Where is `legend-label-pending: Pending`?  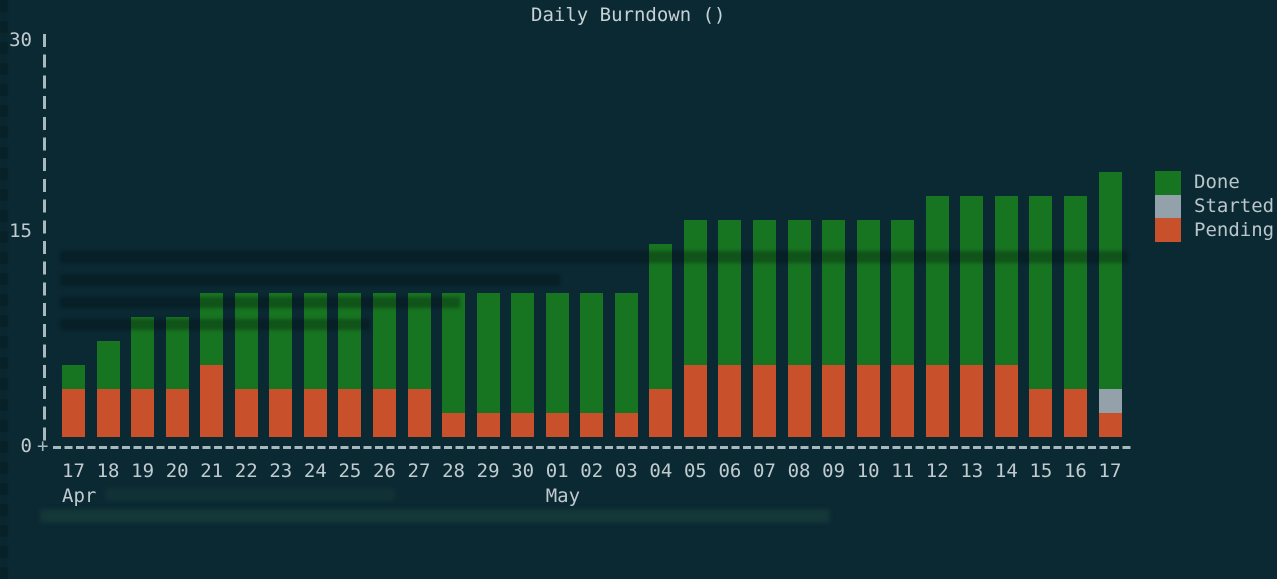 legend-label-pending: Pending is located at coordinates (1234, 229).